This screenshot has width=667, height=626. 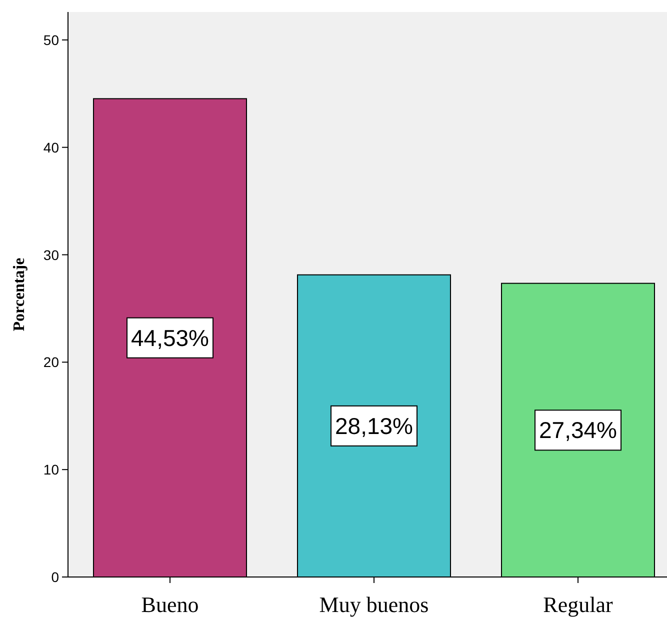 I want to click on x-tick-label: Regular, so click(x=578, y=604).